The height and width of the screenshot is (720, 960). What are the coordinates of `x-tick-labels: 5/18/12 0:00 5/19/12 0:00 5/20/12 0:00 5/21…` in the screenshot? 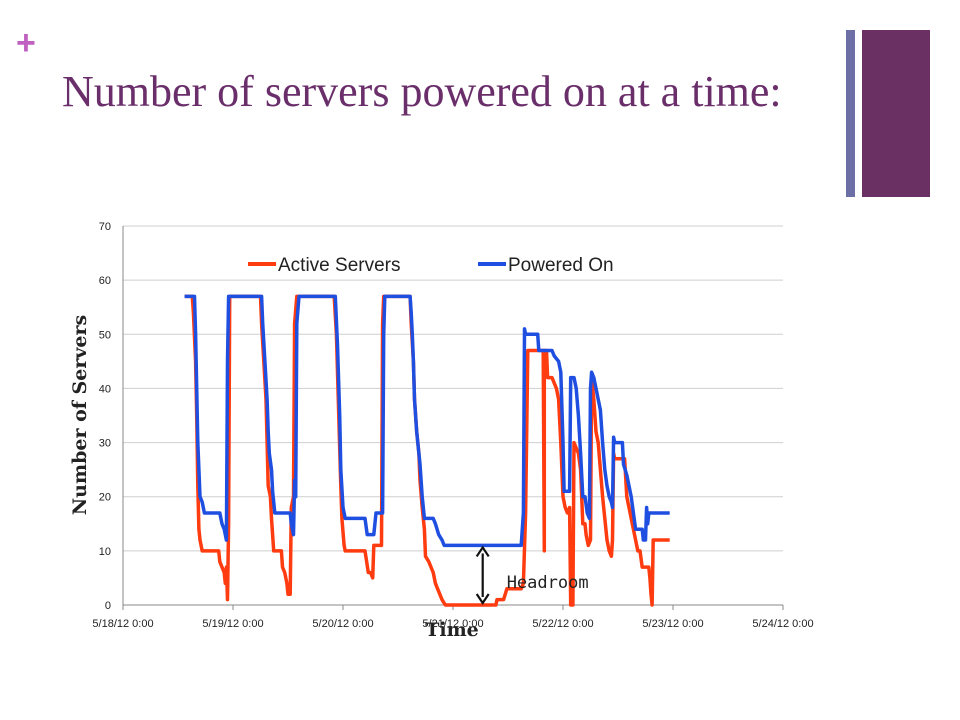 It's located at (453, 617).